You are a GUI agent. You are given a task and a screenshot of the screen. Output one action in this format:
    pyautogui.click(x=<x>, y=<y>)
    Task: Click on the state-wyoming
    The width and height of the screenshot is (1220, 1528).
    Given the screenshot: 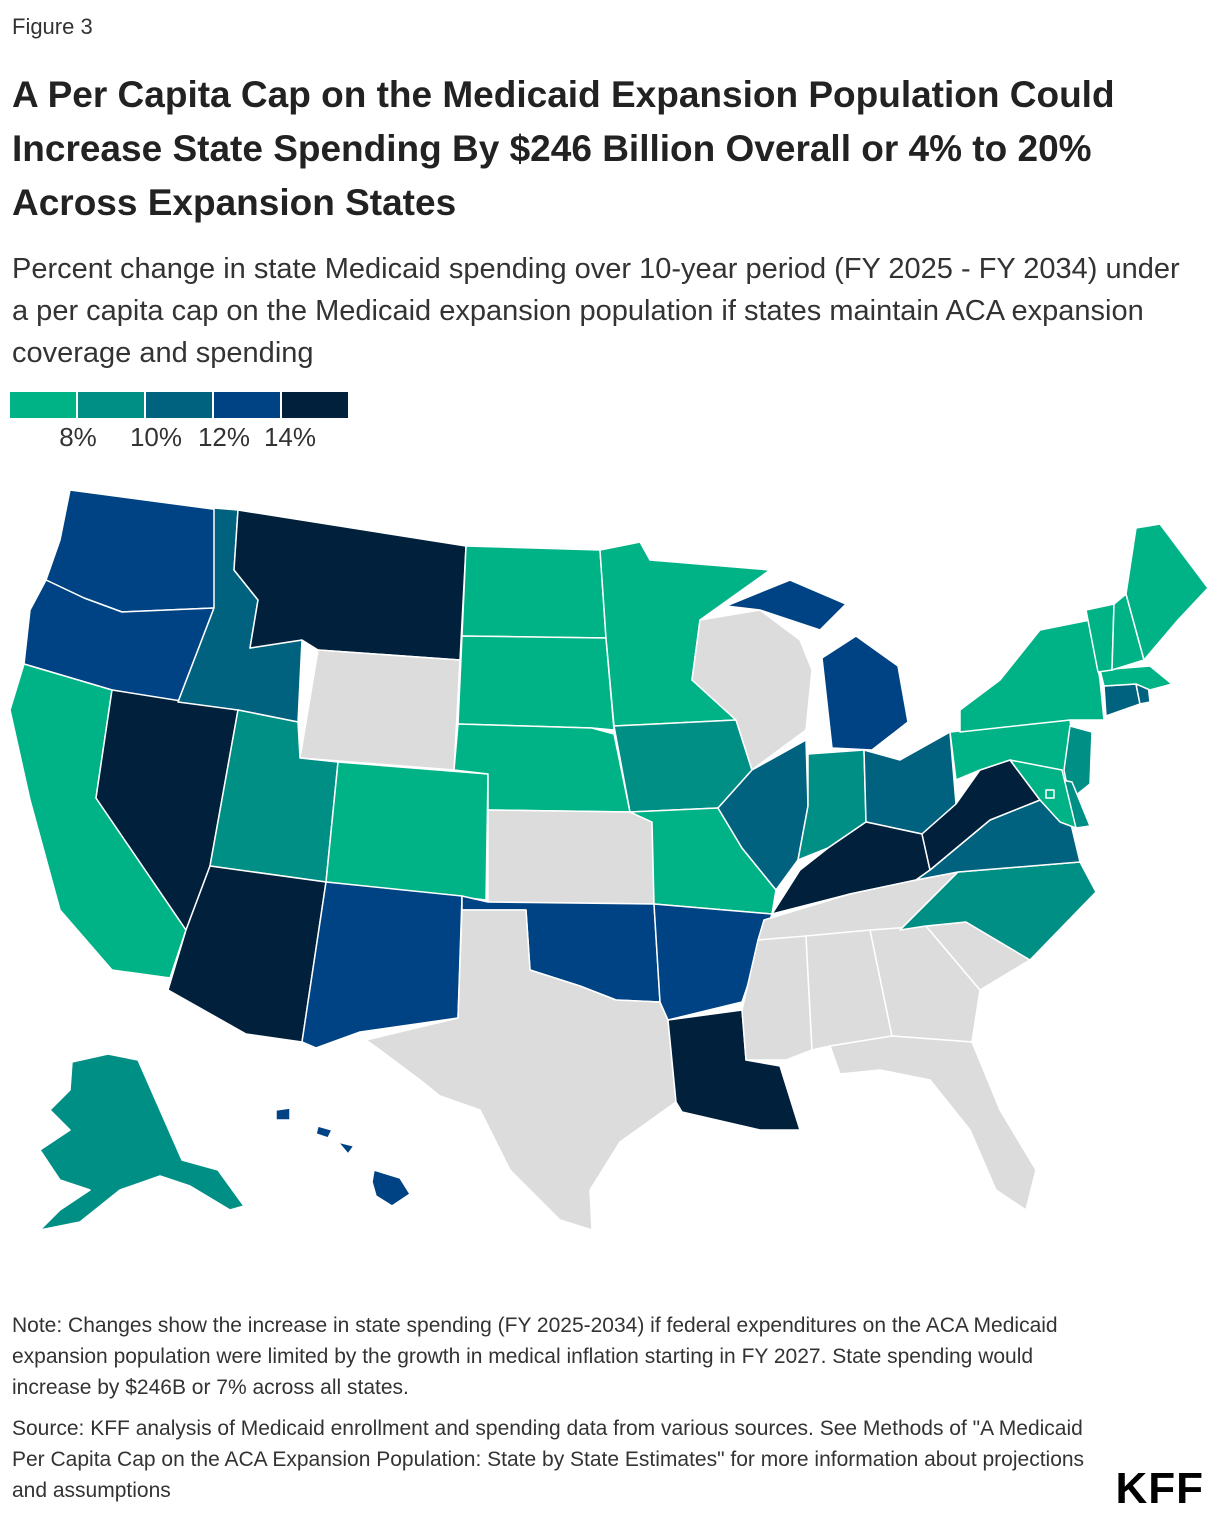 What is the action you would take?
    pyautogui.click(x=380, y=710)
    